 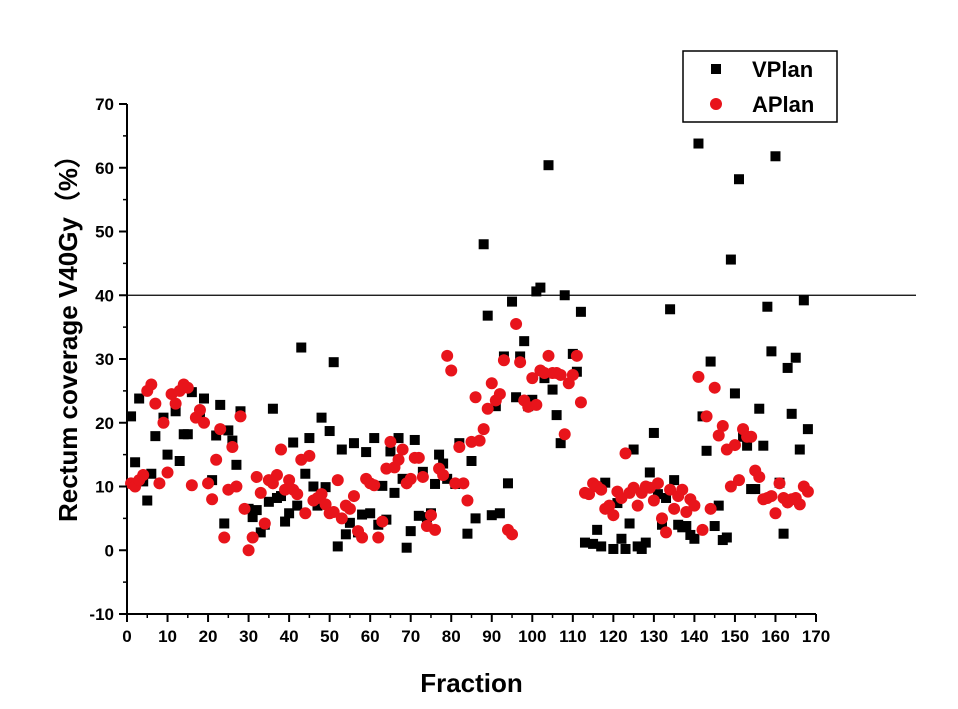 I want to click on x-tick-label: 150, so click(x=735, y=636).